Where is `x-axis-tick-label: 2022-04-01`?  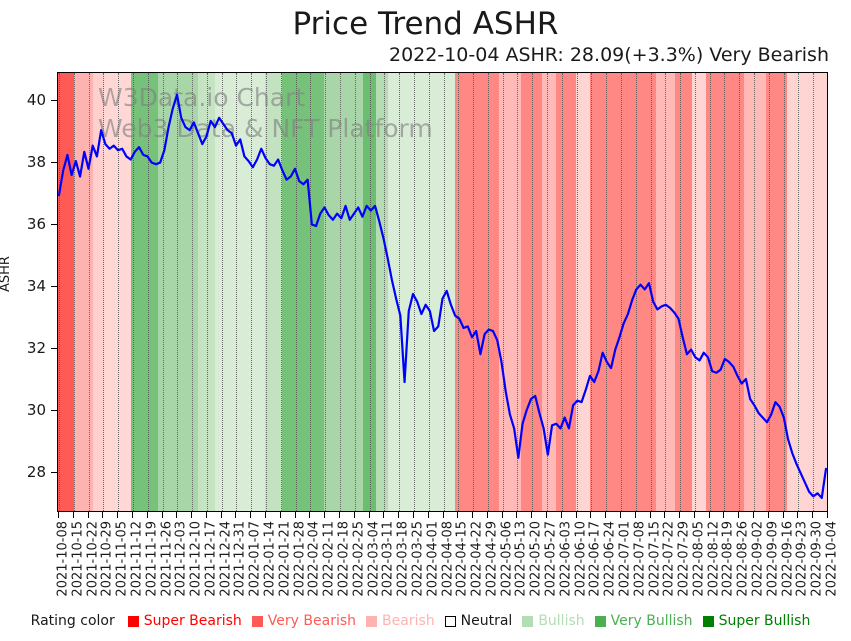 x-axis-tick-label: 2022-04-01 is located at coordinates (433, 559).